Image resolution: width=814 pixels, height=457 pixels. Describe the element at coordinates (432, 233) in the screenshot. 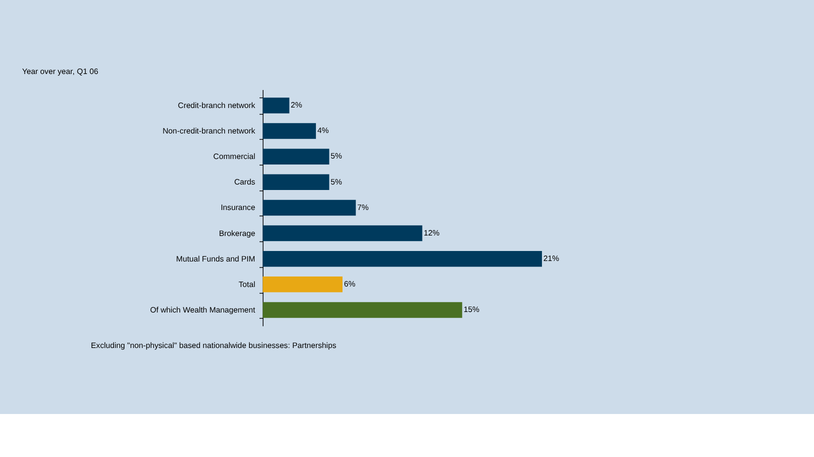

I see `data-label: 12%` at that location.